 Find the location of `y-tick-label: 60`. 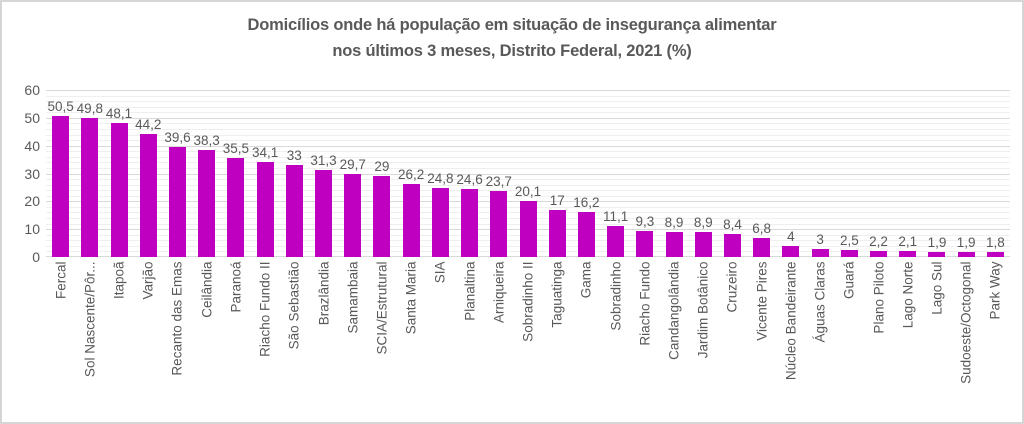

y-tick-label: 60 is located at coordinates (32, 90).